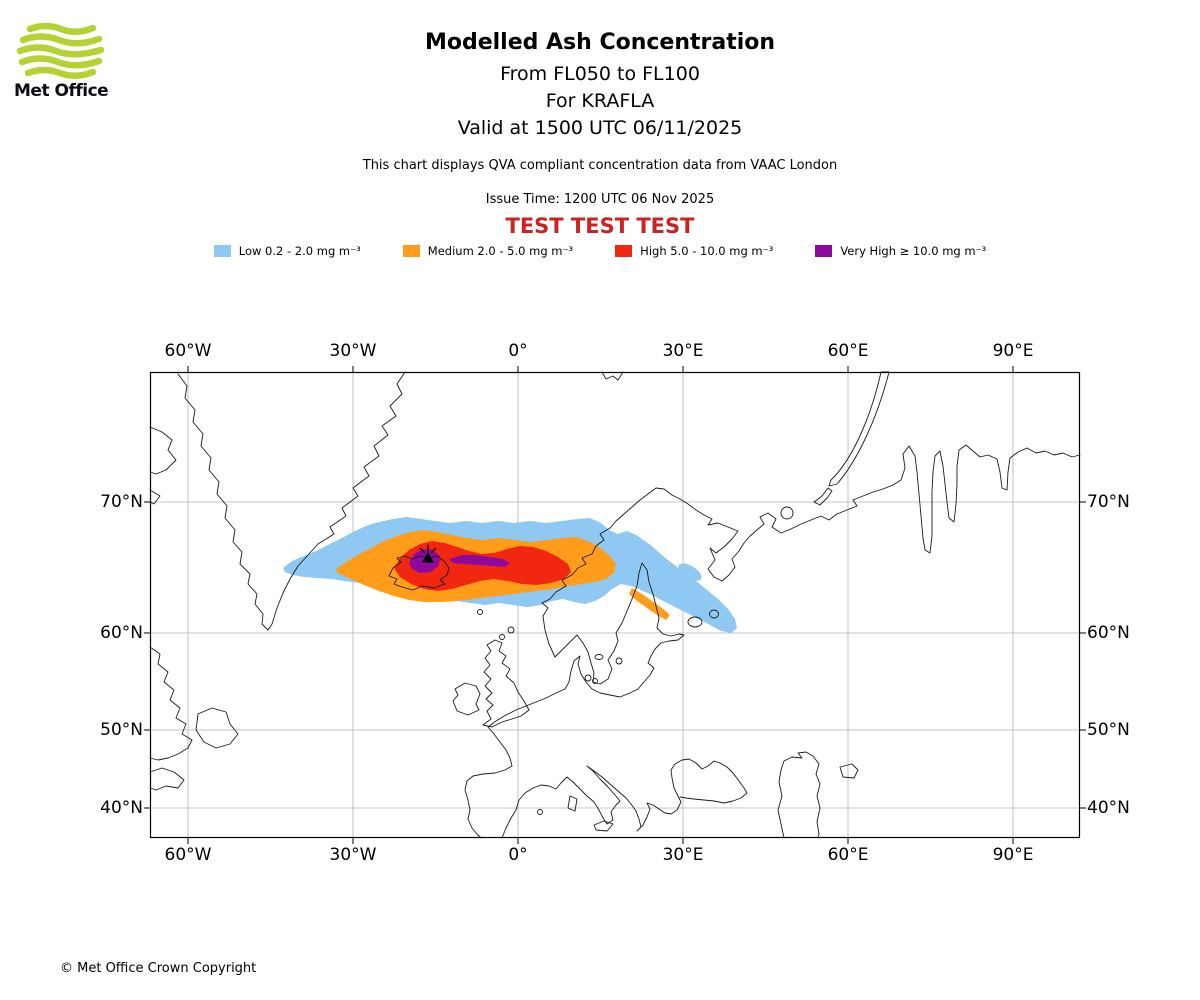 This screenshot has width=1200, height=1000. Describe the element at coordinates (849, 771) in the screenshot. I see `coastline-aral` at that location.